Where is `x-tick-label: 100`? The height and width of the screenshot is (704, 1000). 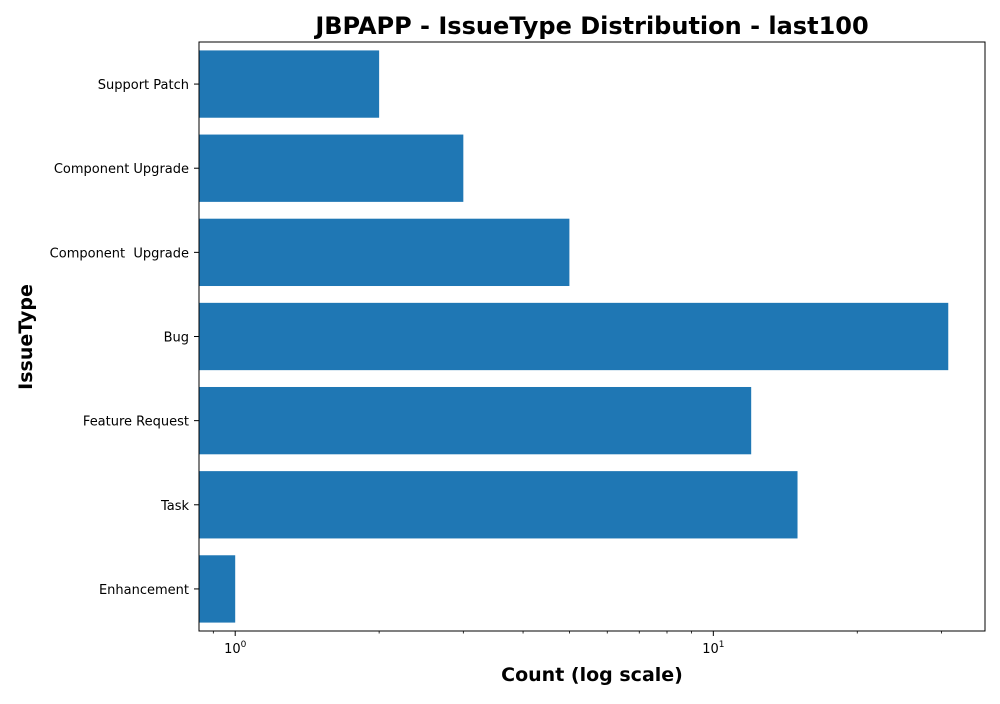 x-tick-label: 100 is located at coordinates (235, 648).